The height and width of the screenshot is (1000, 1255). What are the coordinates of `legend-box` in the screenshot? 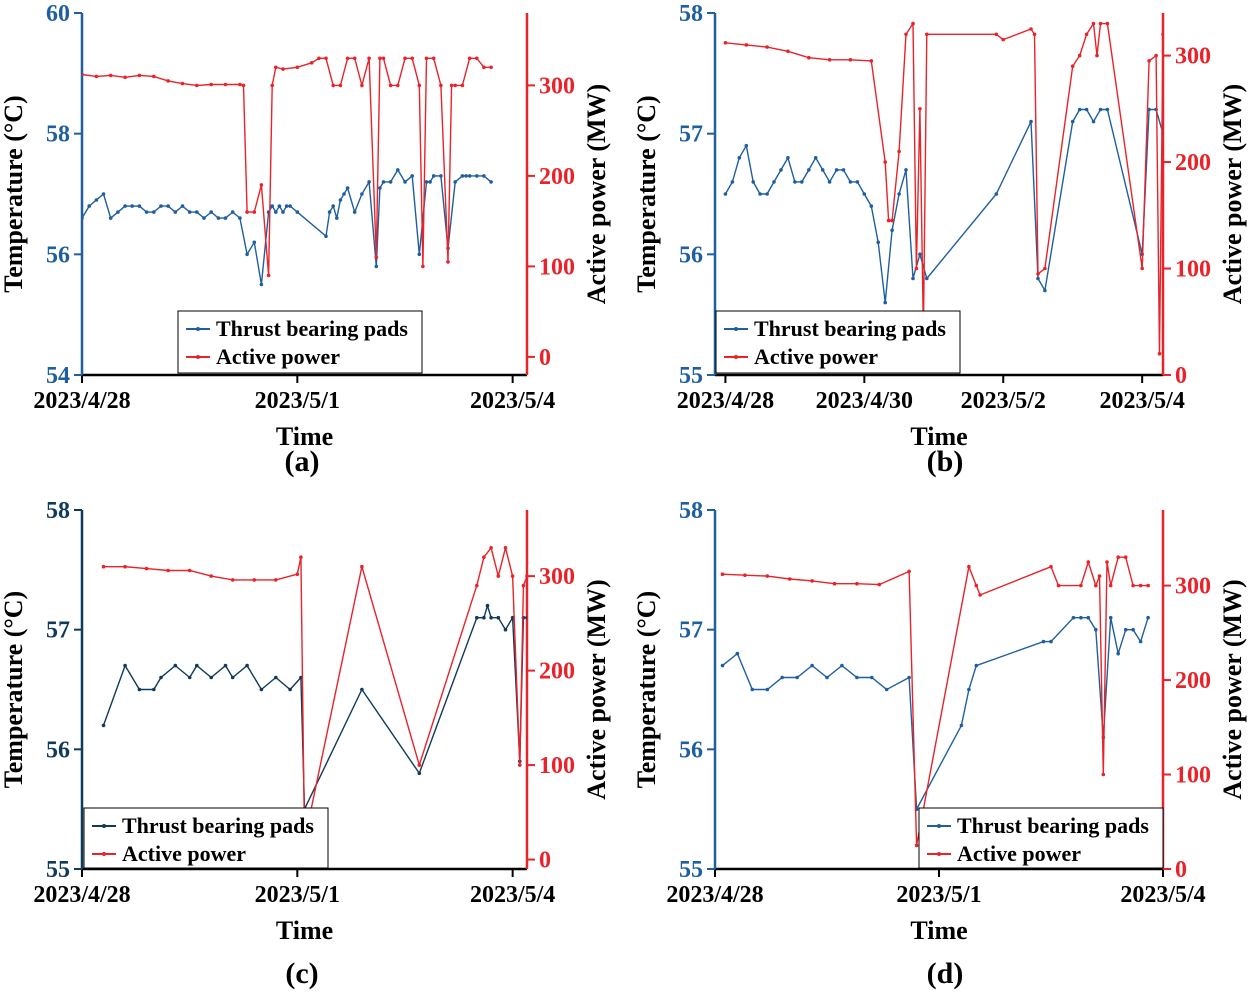 It's located at (1041, 838).